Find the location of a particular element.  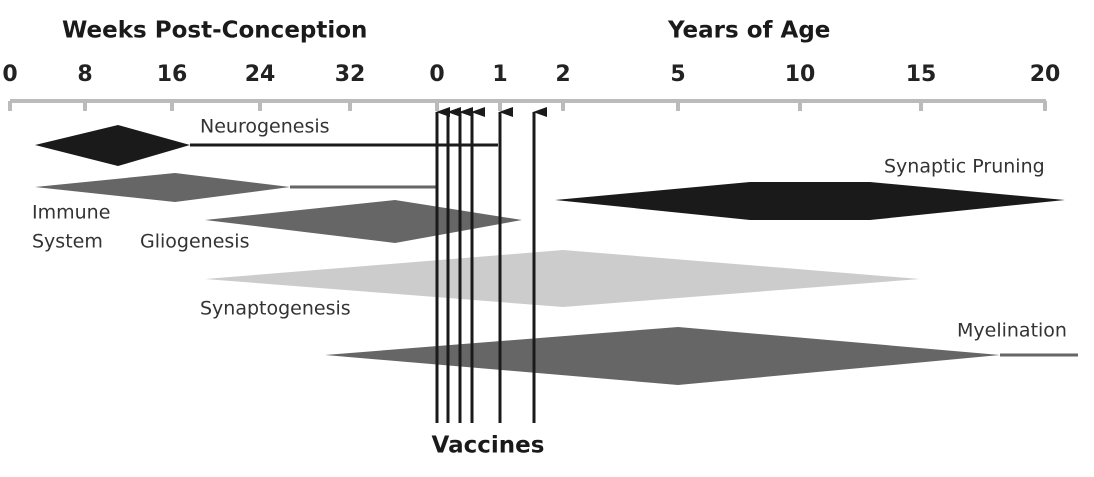

left-title: Weeks Post-Conception is located at coordinates (214, 31).